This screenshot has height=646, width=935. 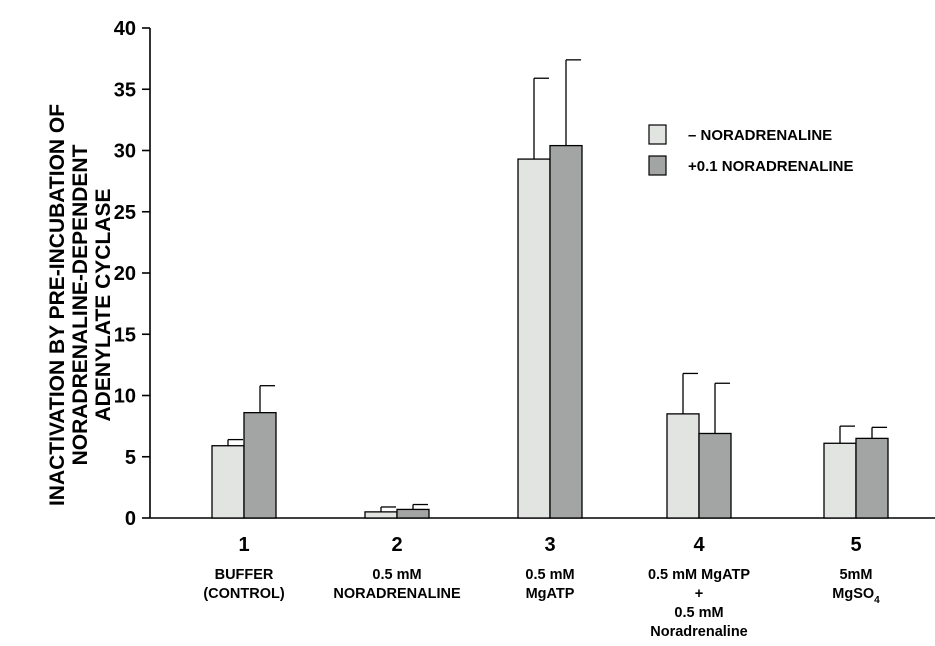 What do you see at coordinates (125, 213) in the screenshot?
I see `y-tick-label: 25` at bounding box center [125, 213].